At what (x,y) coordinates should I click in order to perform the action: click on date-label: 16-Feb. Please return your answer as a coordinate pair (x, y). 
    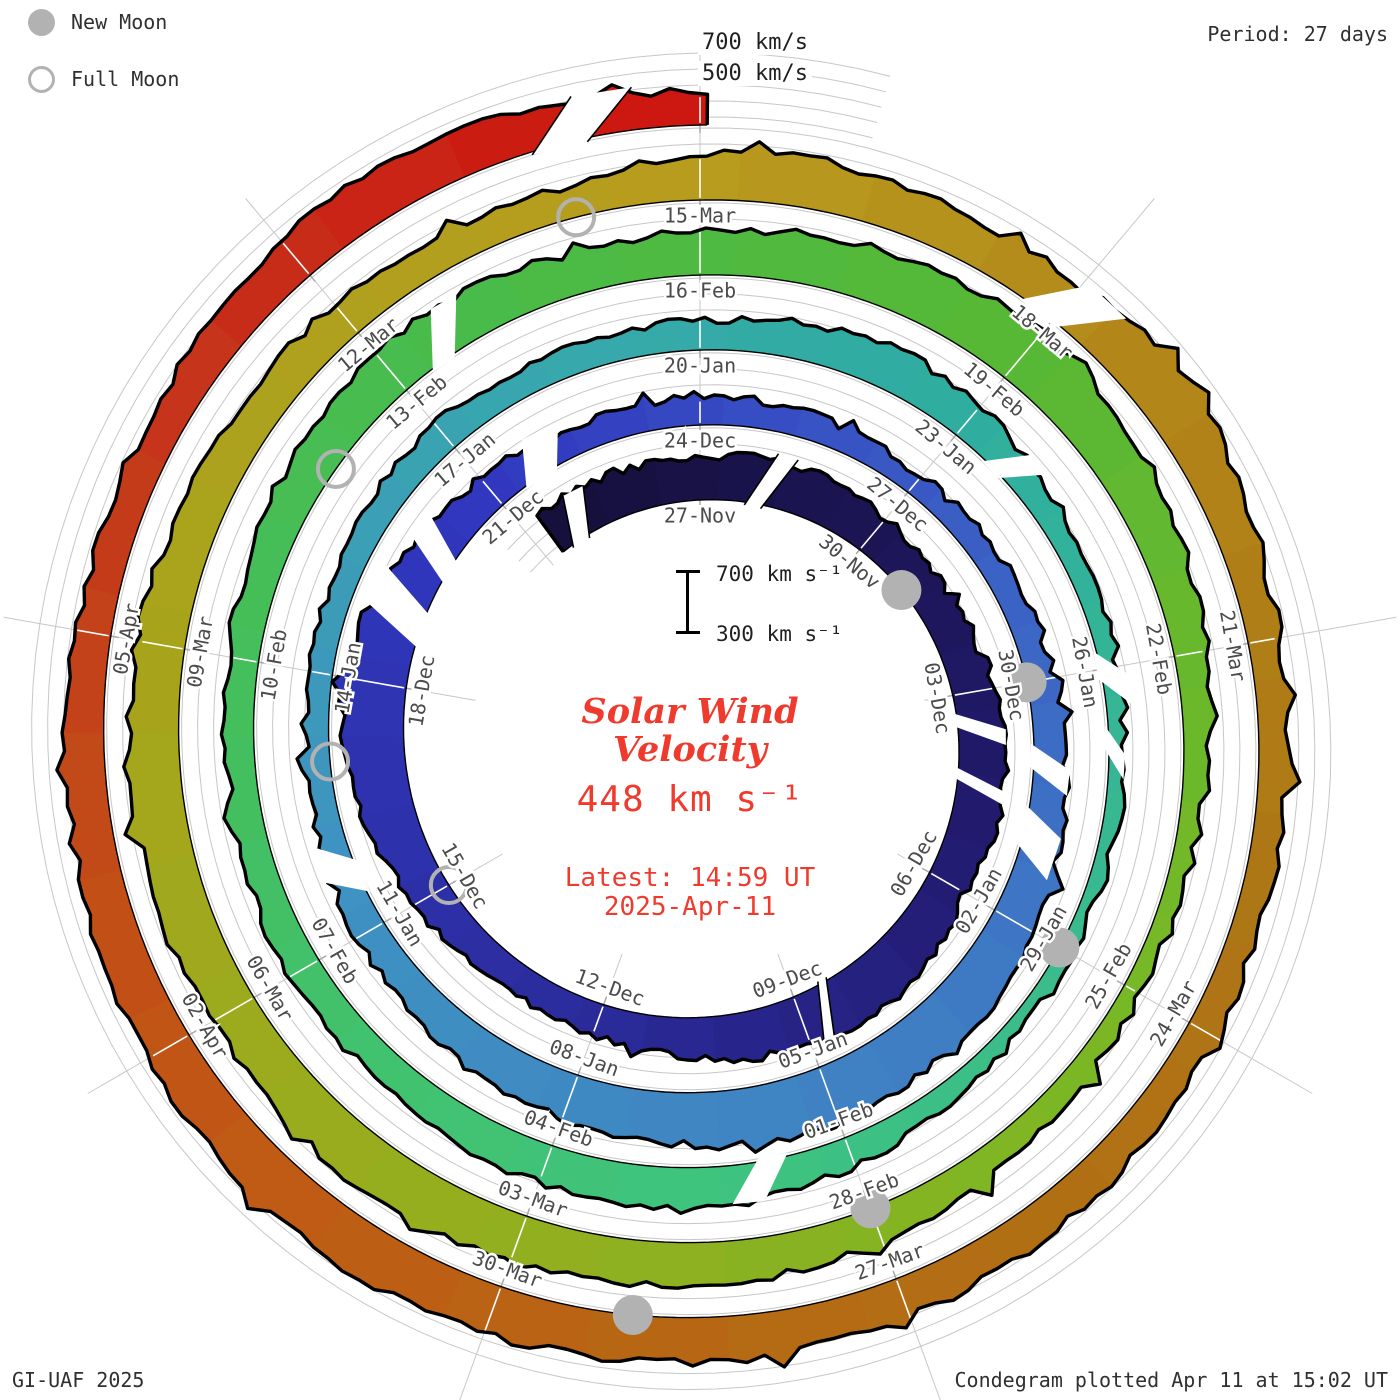
    Looking at the image, I should click on (700, 291).